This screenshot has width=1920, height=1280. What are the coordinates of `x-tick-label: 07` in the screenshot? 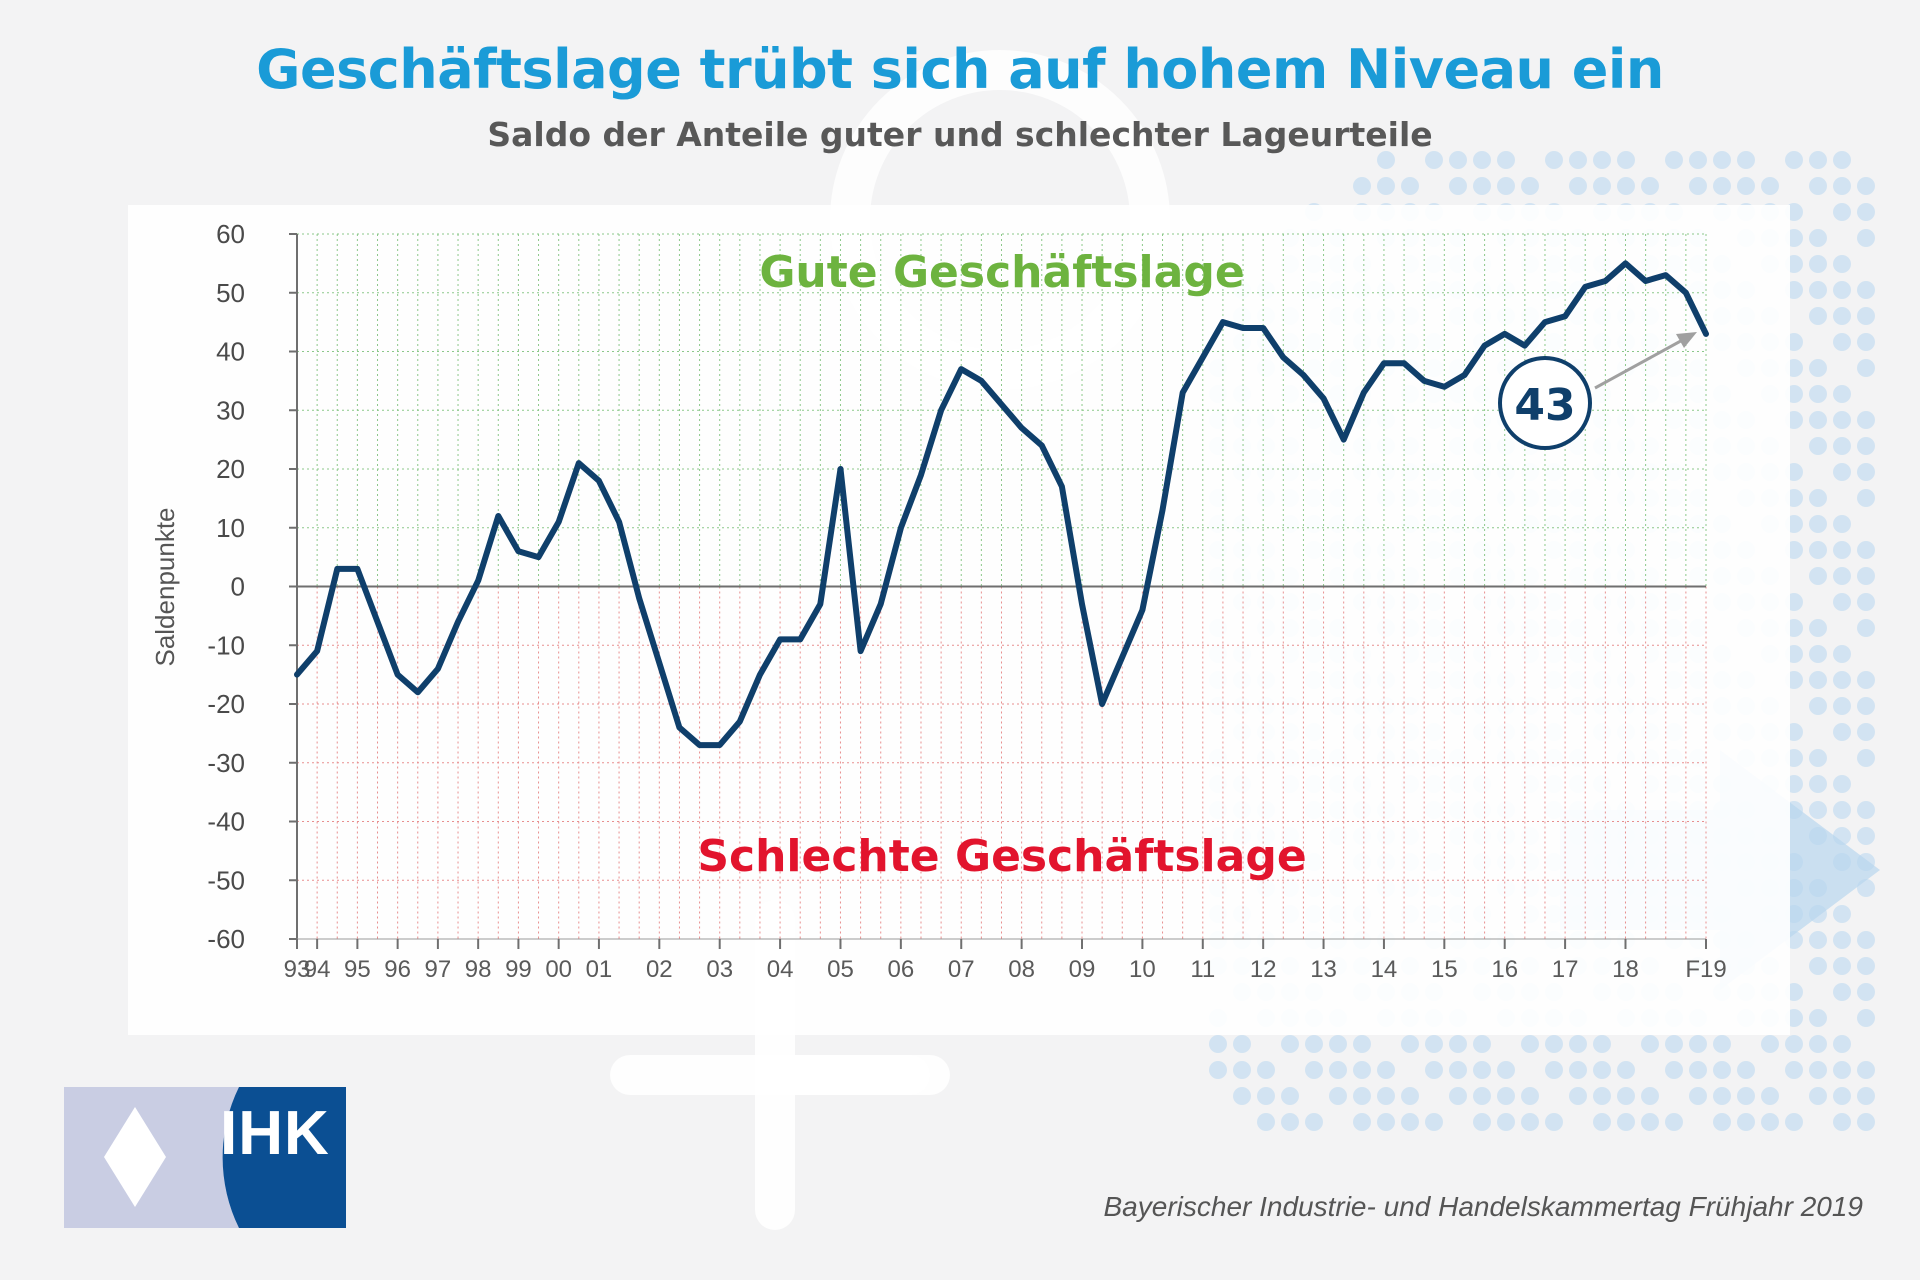 It's located at (961, 969).